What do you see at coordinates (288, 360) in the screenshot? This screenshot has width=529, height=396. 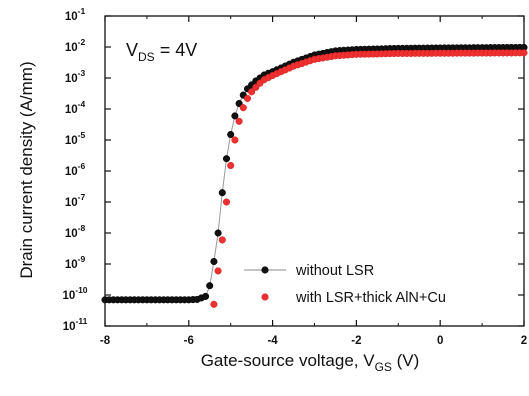 I see `x-axis-title-main: Gate-source voltage, V` at bounding box center [288, 360].